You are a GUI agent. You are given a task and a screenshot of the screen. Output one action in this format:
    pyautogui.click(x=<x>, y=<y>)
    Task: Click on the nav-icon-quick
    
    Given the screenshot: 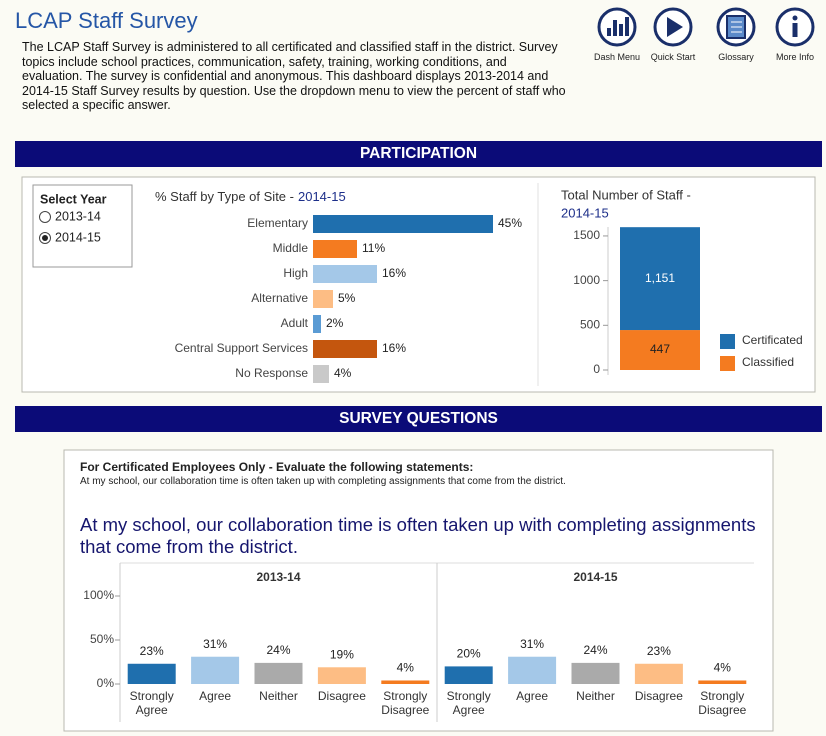 What is the action you would take?
    pyautogui.click(x=673, y=27)
    